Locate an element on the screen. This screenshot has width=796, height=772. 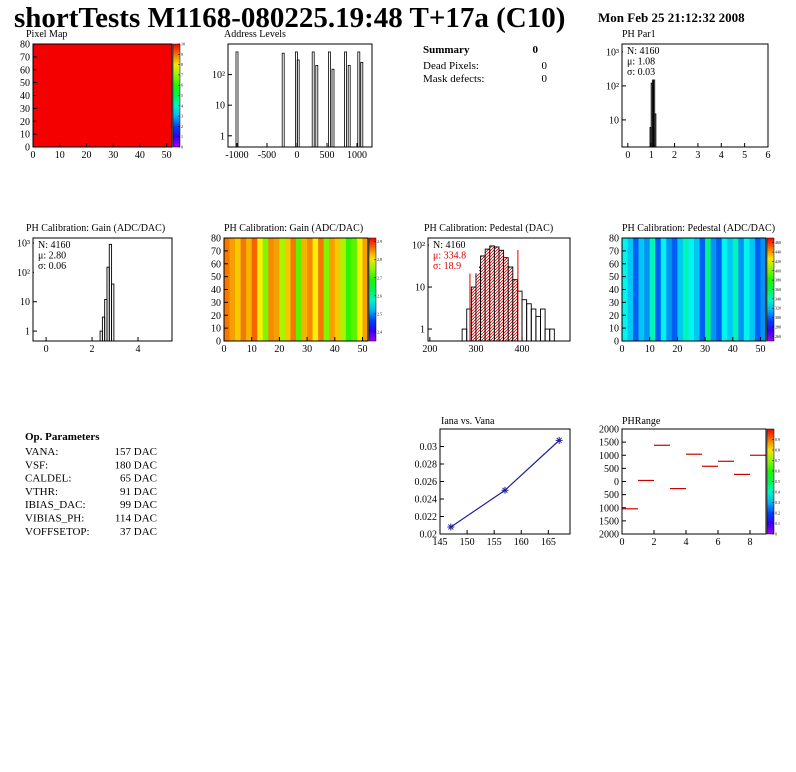
y-tick-label: 10³ is located at coordinates (612, 52).